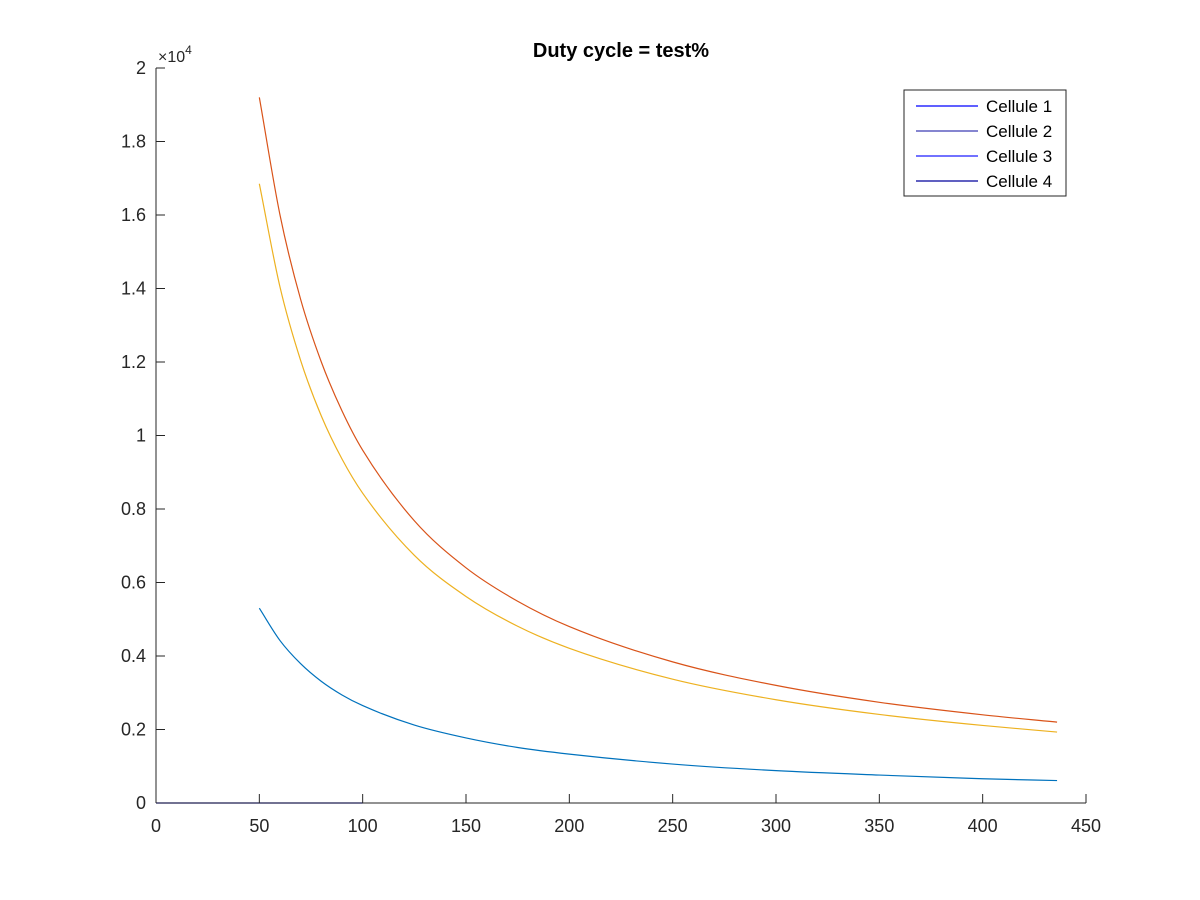  What do you see at coordinates (133, 583) in the screenshot?
I see `y-tick-label: 0.6` at bounding box center [133, 583].